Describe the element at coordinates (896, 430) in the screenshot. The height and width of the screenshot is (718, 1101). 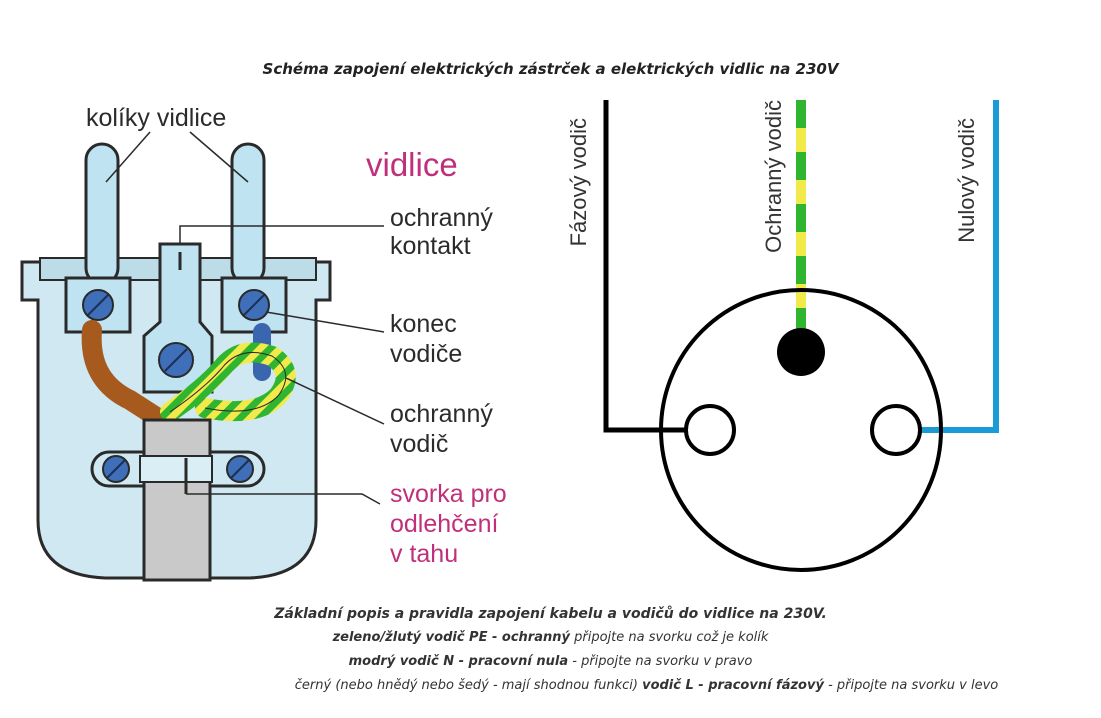
I see `neutral-hole` at that location.